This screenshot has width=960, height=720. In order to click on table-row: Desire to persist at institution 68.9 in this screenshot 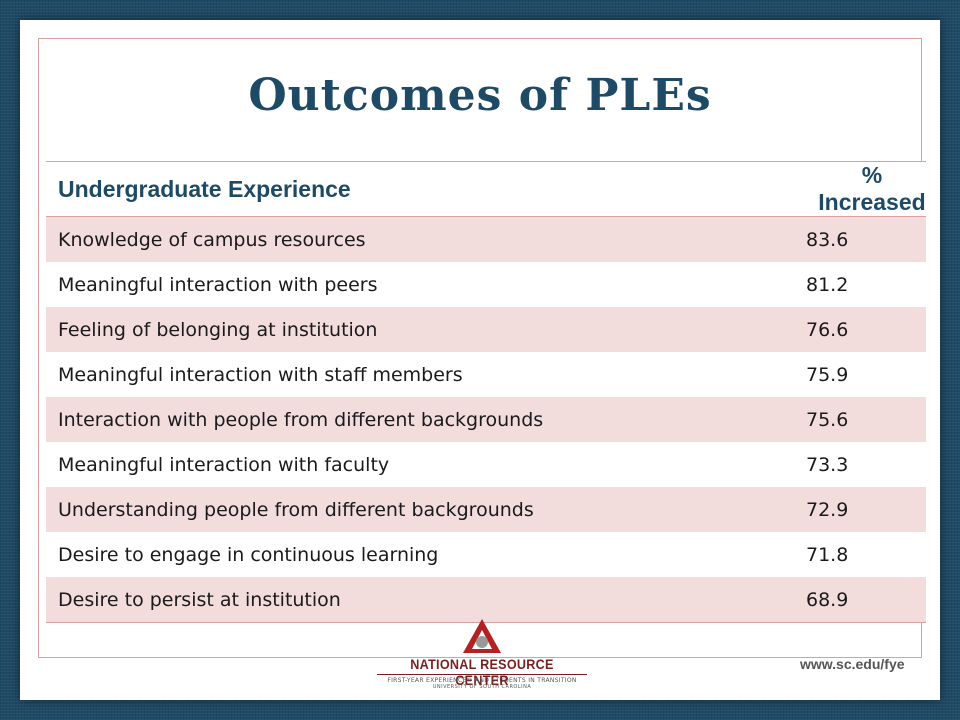, I will do `click(486, 600)`.